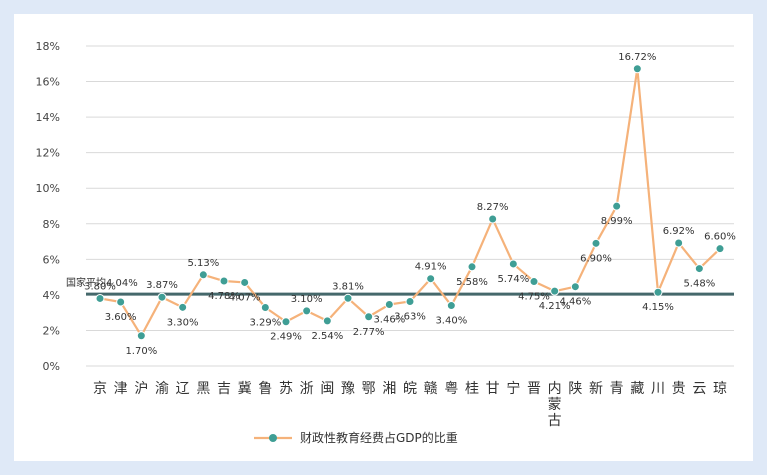  Describe the element at coordinates (121, 317) in the screenshot. I see `data-label: 3.60%` at that location.